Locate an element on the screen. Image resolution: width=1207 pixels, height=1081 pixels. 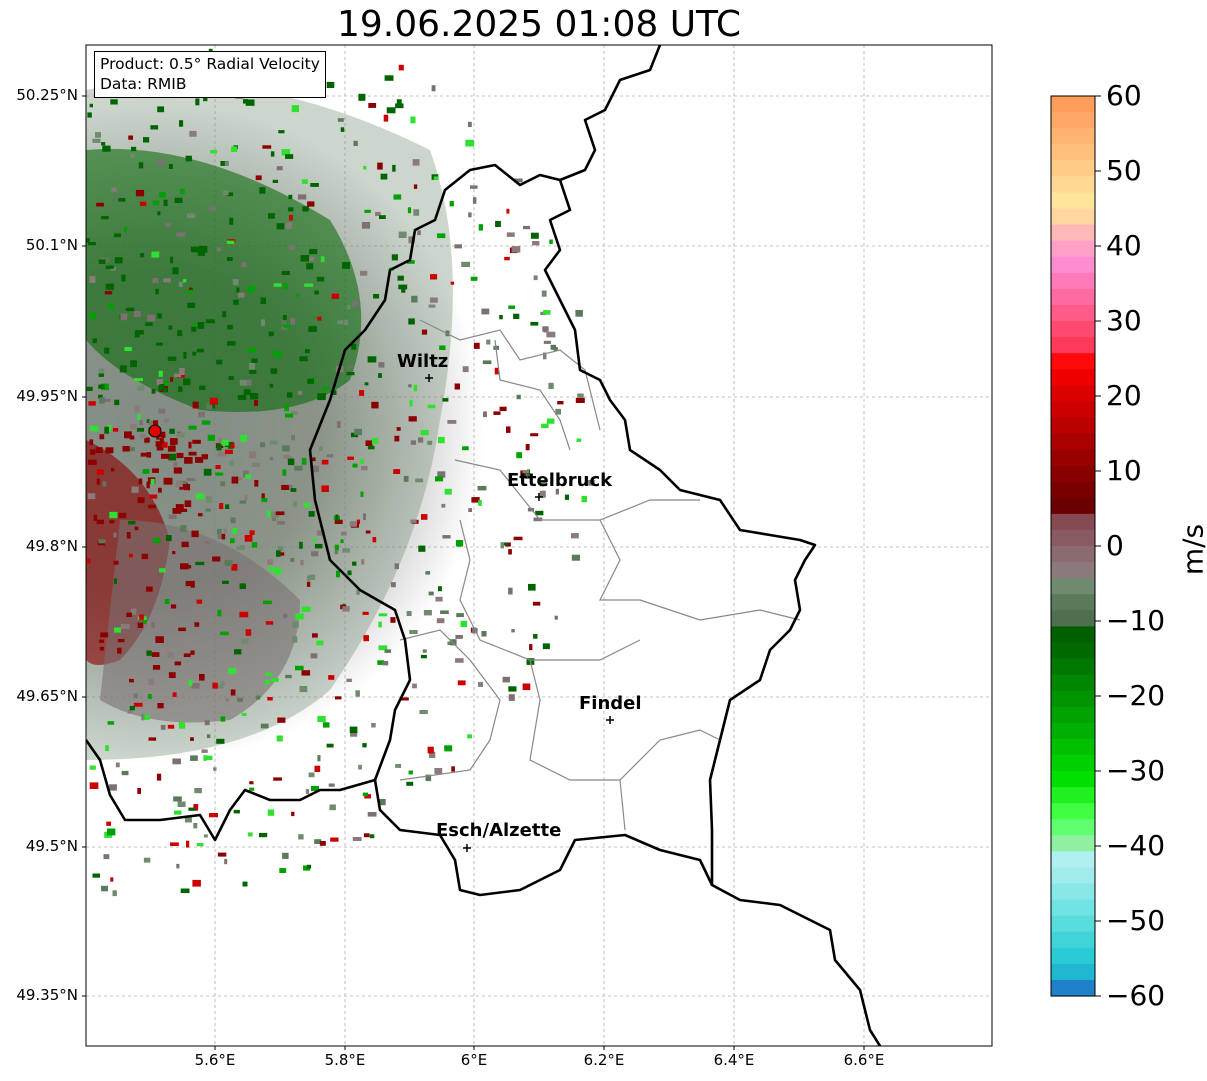
colorbar-tick-label: −50 is located at coordinates (1136, 920).